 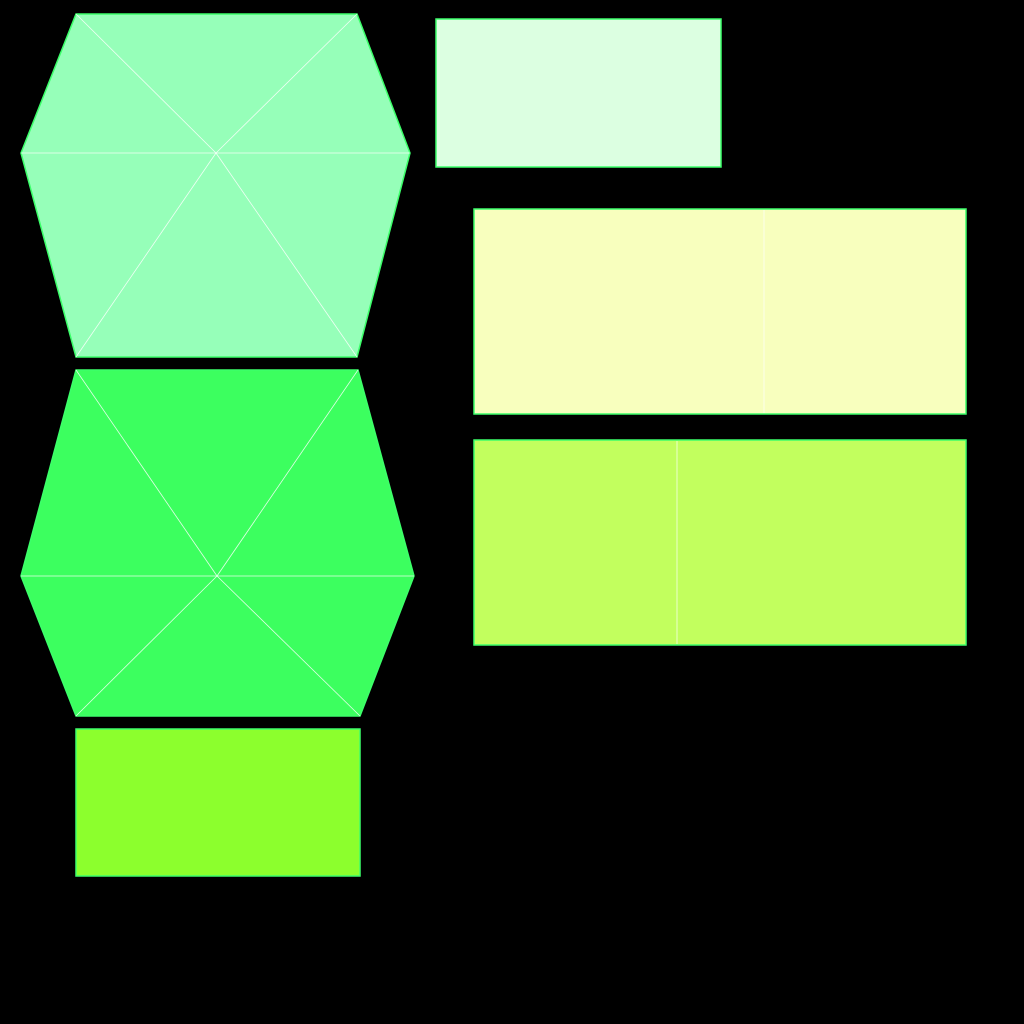 I want to click on rect-lime, so click(x=720, y=542).